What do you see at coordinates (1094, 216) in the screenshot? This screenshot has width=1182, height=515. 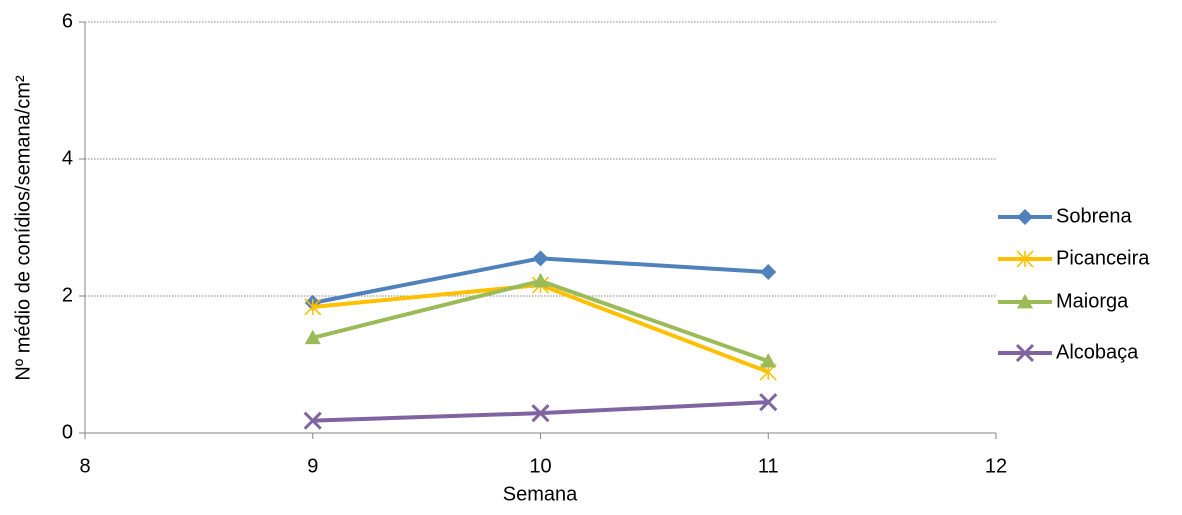 I see `legend-label: Sobrena` at bounding box center [1094, 216].